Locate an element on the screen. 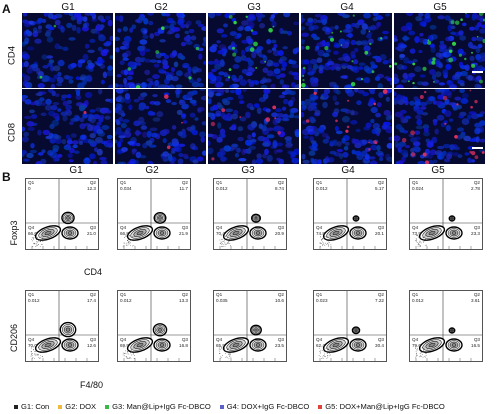  micro-col-header-2: G2 is located at coordinates (161, 7).